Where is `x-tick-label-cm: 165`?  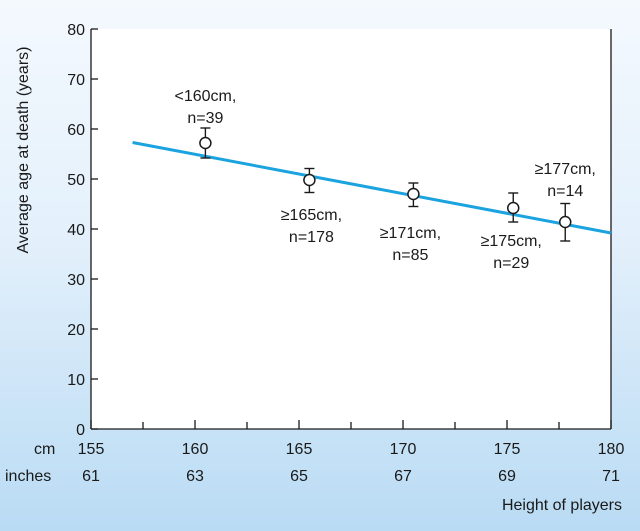 x-tick-label-cm: 165 is located at coordinates (299, 449).